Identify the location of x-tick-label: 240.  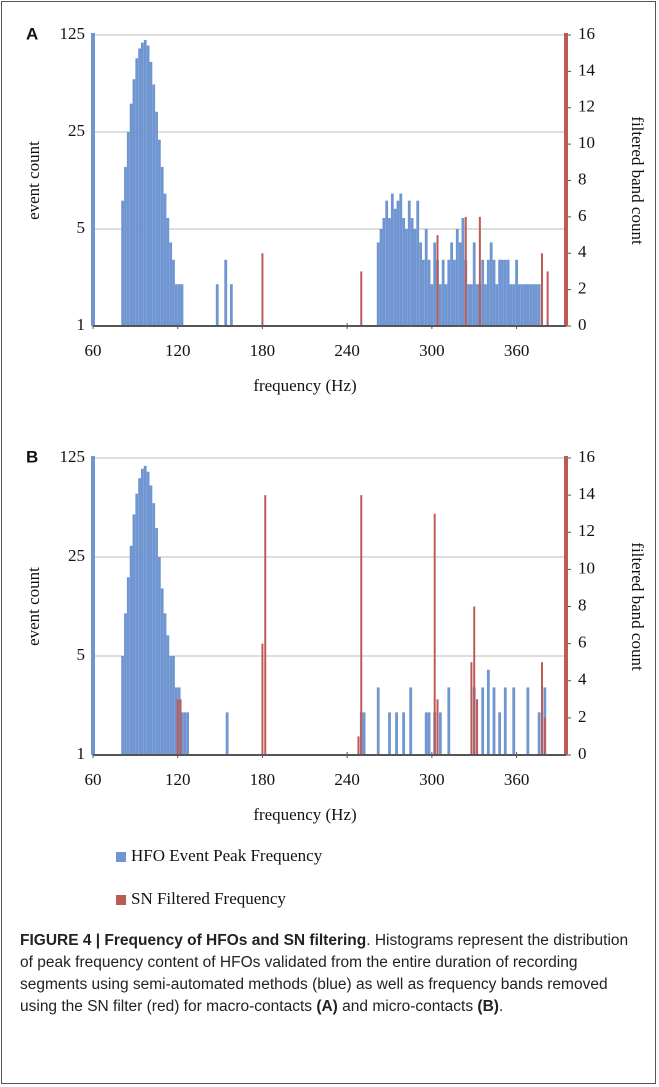
(347, 779).